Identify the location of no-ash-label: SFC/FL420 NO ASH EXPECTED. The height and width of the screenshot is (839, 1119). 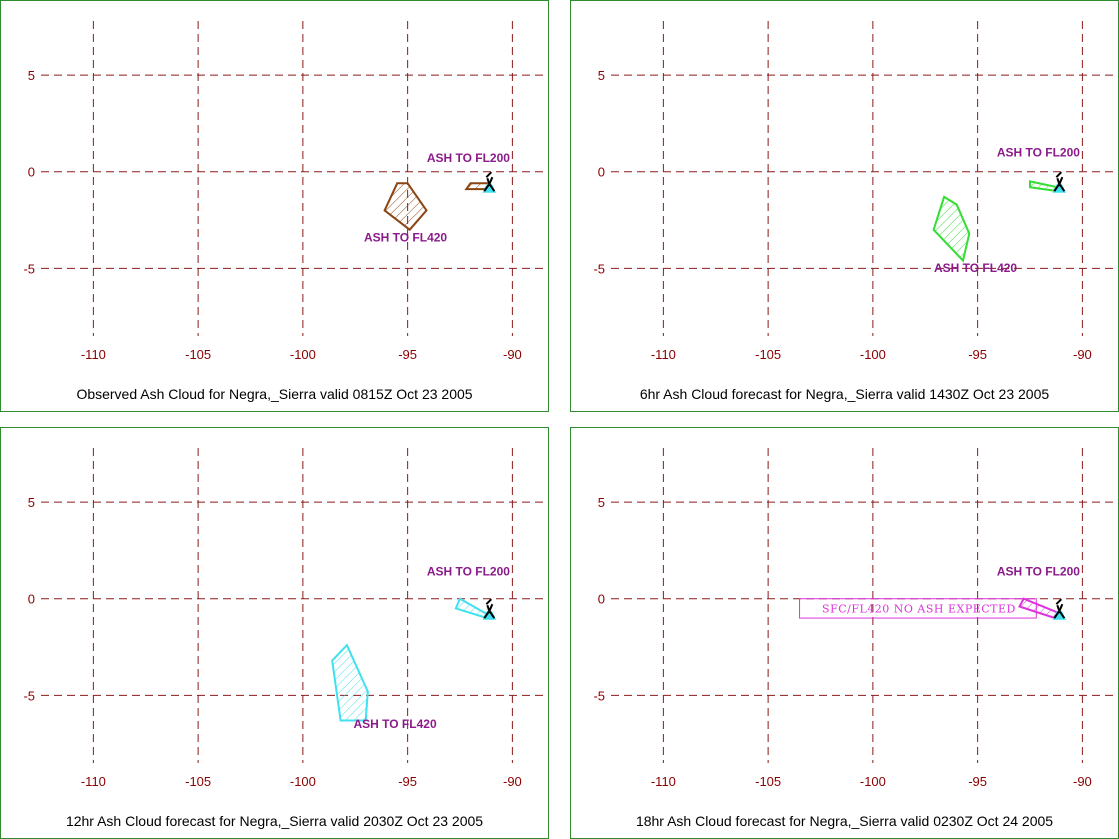
(919, 608).